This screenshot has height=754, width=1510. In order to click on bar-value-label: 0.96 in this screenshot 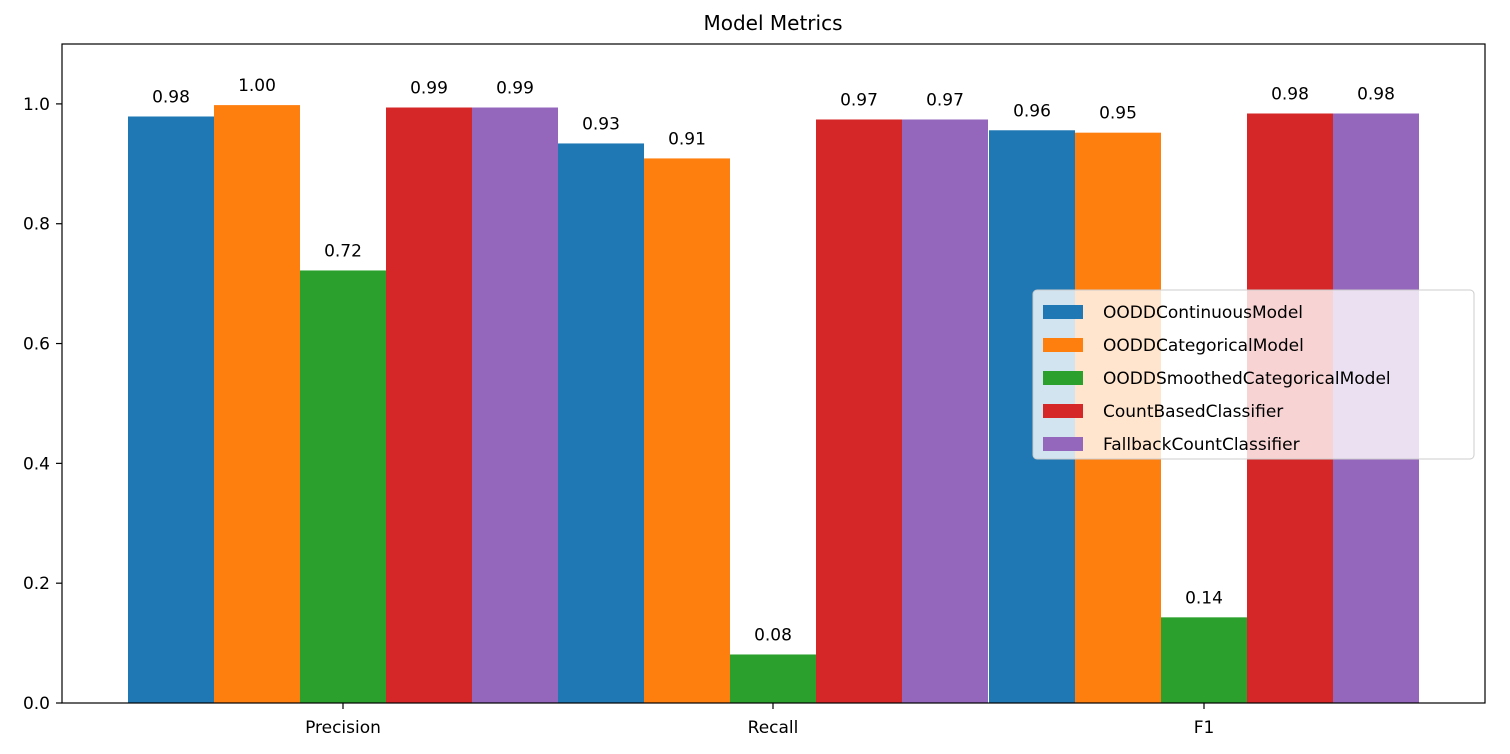, I will do `click(1032, 111)`.